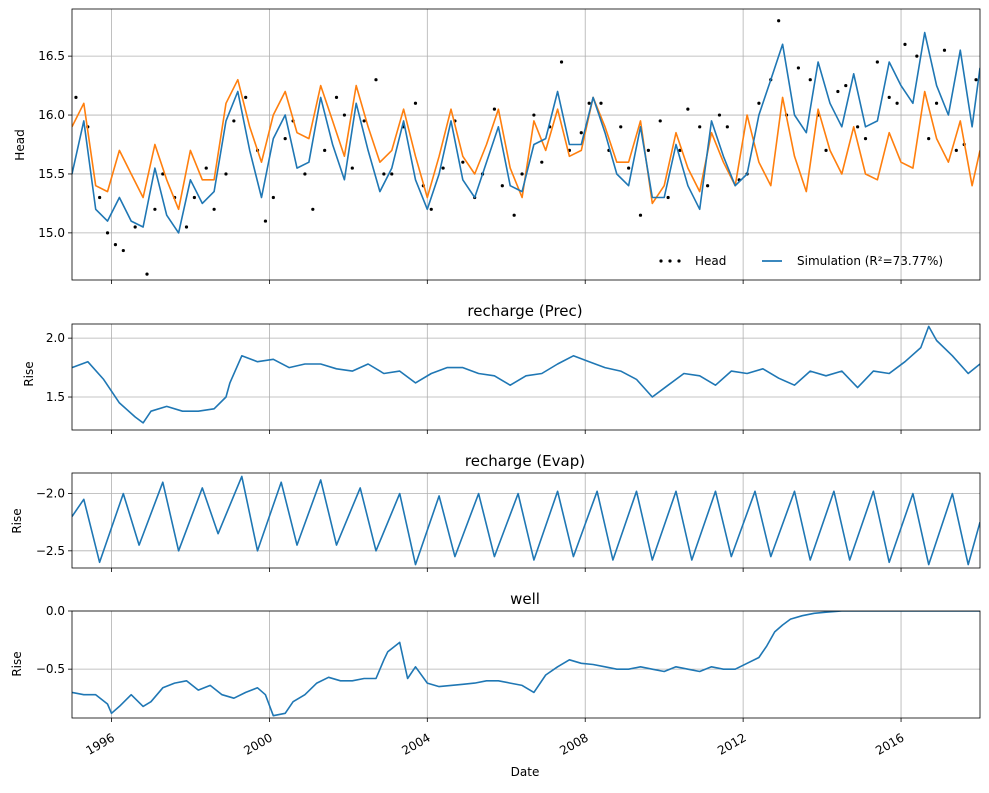 This screenshot has width=989, height=793. Describe the element at coordinates (51, 174) in the screenshot. I see `head-ytick-label: 15.5` at that location.